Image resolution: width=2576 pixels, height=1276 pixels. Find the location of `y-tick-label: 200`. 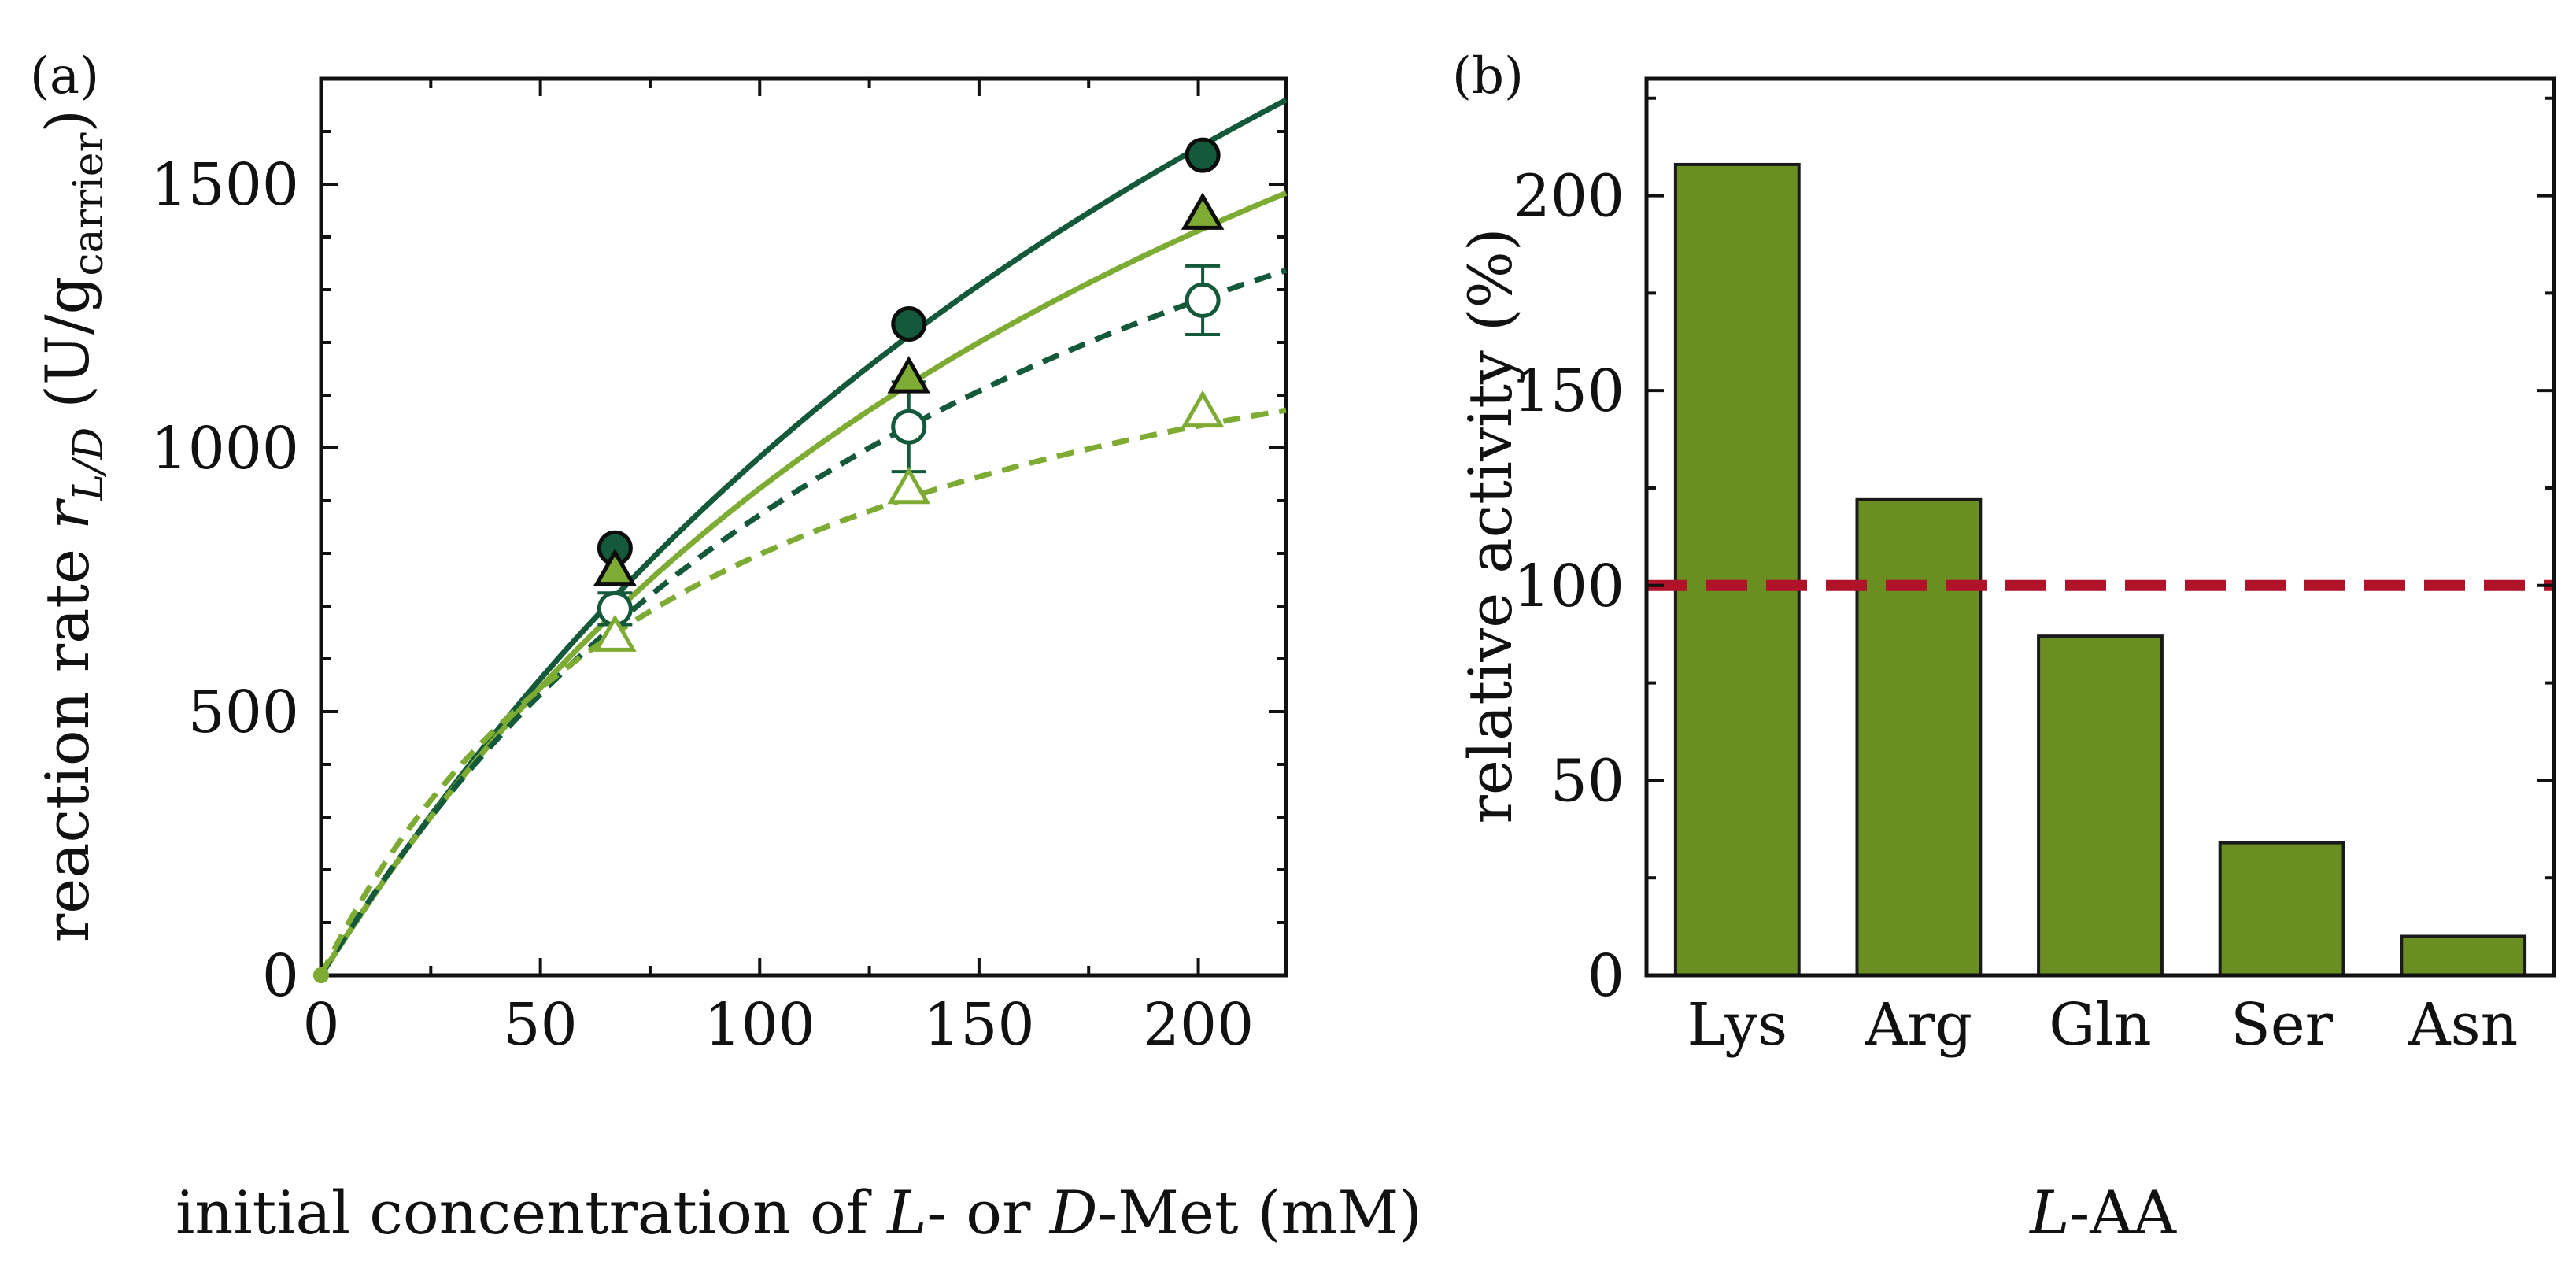

y-tick-label: 200 is located at coordinates (1568, 197).